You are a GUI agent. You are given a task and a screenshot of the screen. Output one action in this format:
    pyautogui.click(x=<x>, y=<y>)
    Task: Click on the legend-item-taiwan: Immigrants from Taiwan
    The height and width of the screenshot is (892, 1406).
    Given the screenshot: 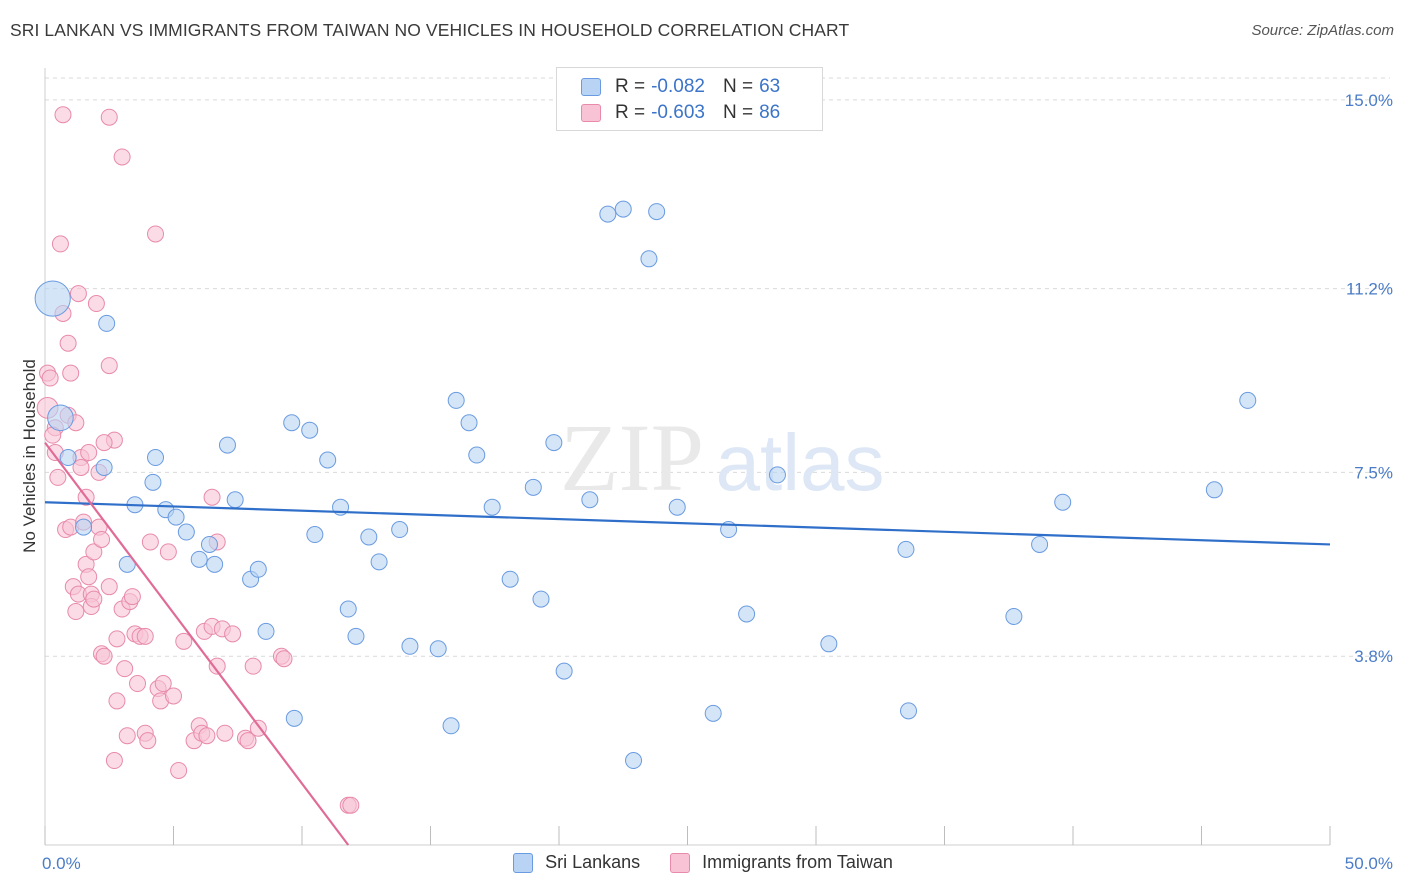 What is the action you would take?
    pyautogui.click(x=781, y=862)
    